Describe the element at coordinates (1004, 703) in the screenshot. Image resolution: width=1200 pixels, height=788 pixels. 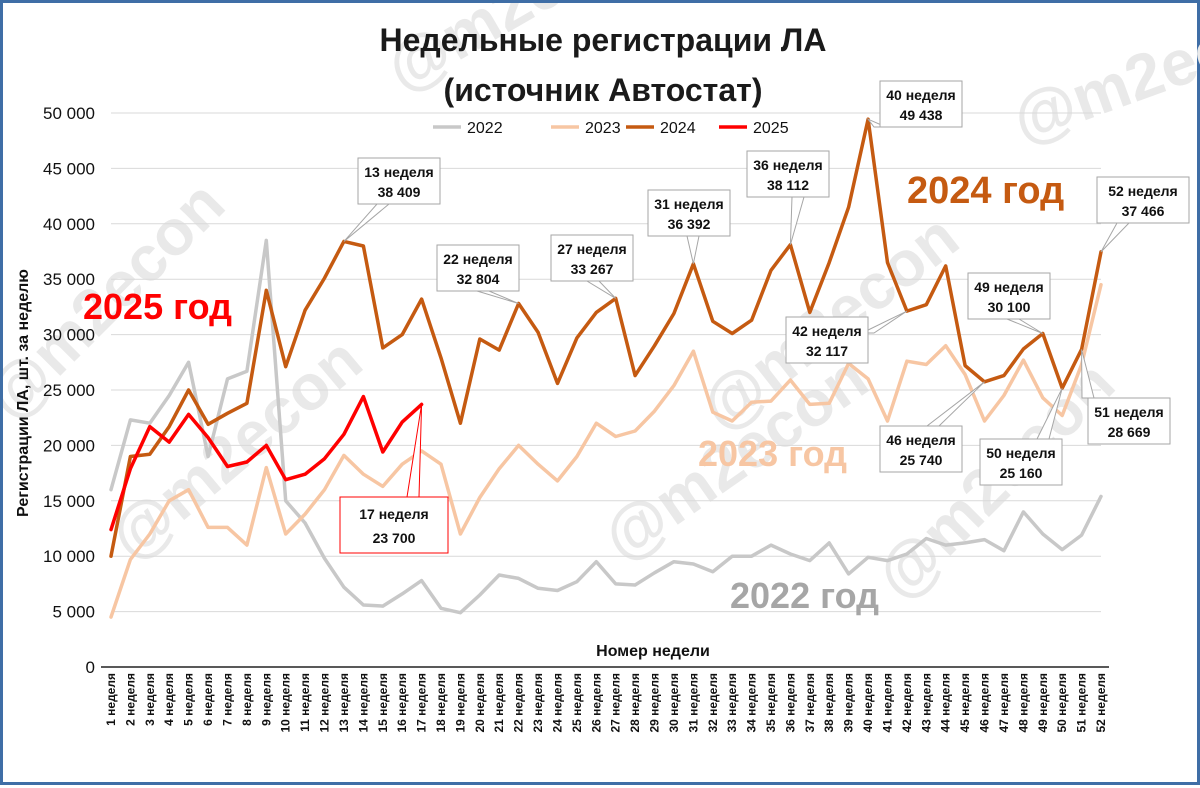
I see `x-tick-label: 47 неделя` at that location.